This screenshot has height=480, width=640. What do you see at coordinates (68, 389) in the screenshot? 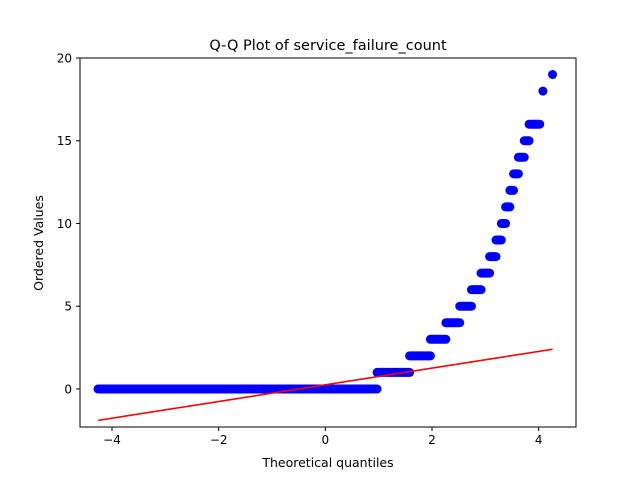
I see `y-tick-label-0: 0` at bounding box center [68, 389].